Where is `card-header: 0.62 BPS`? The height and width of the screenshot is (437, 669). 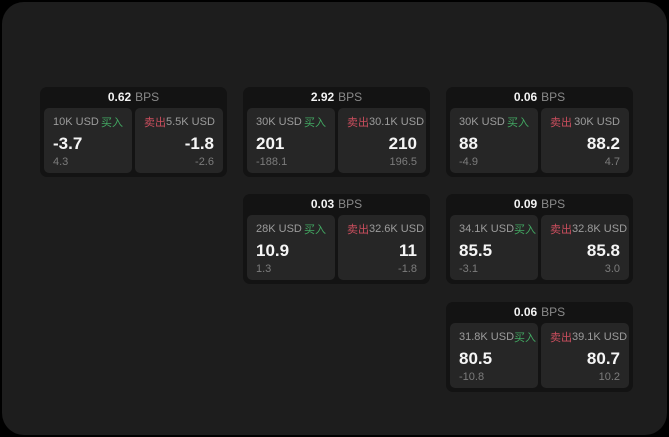
card-header: 0.62 BPS is located at coordinates (133, 97).